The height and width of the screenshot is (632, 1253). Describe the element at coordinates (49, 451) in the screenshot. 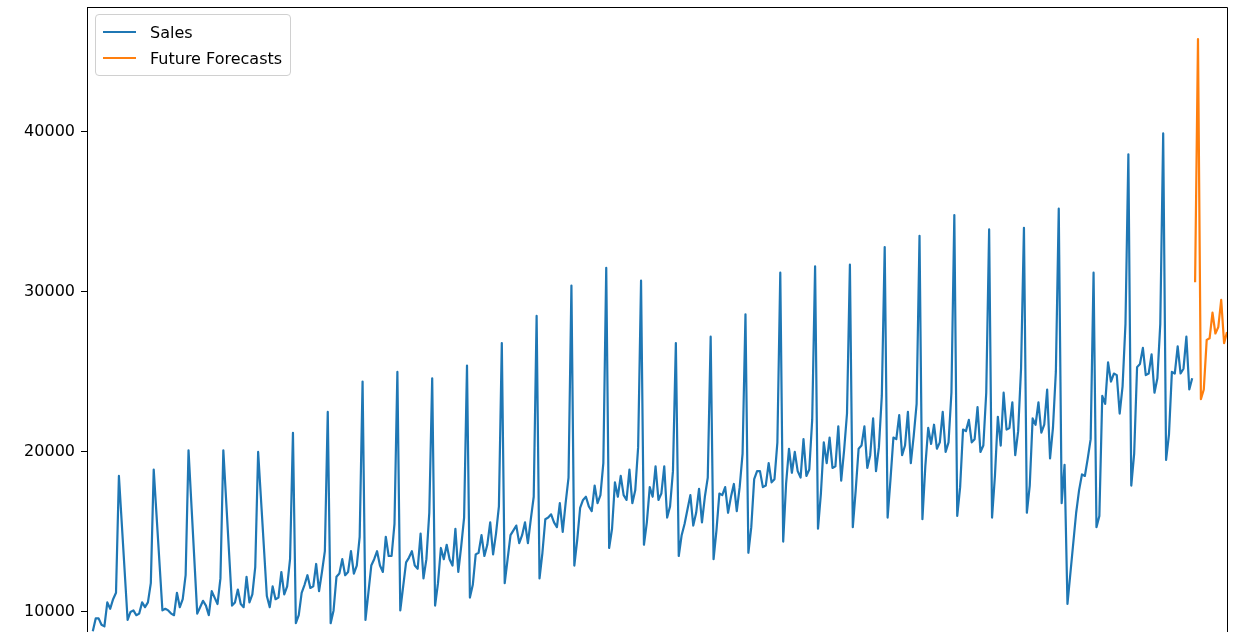

I see `y-tick-label: 20000` at that location.